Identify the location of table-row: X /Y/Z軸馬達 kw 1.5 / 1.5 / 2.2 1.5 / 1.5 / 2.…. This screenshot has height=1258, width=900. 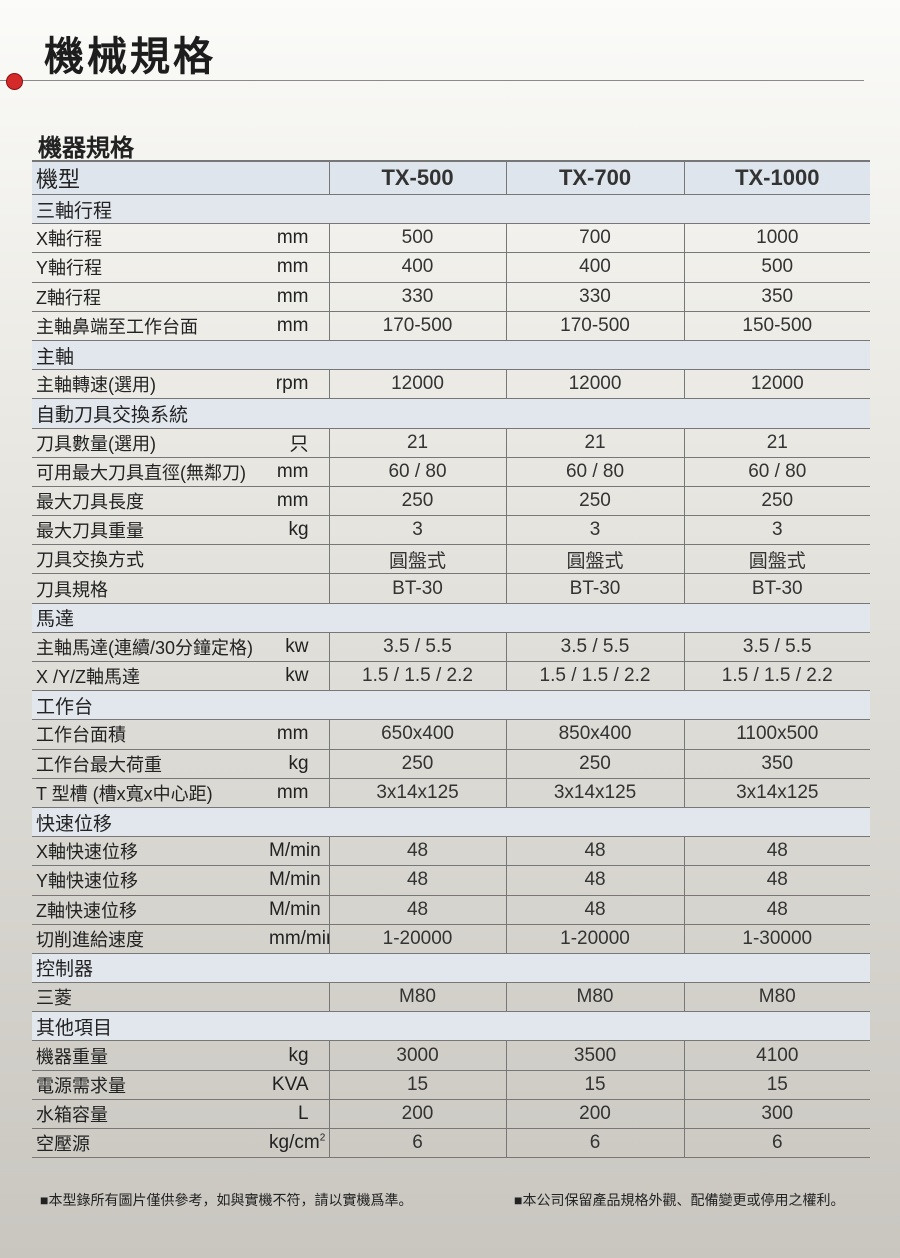
(451, 676).